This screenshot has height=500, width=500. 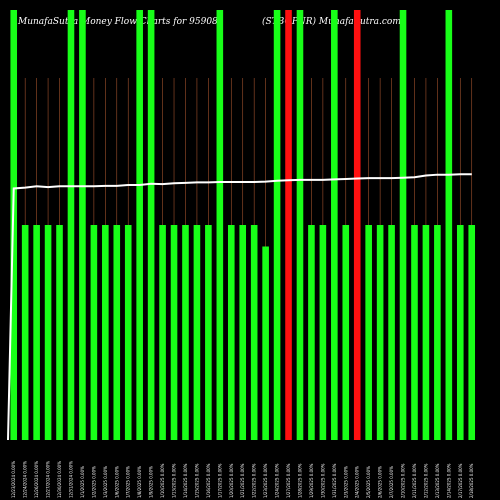 I want to click on x-tick-label: 12/24/2024 0.00%, so click(x=25, y=479).